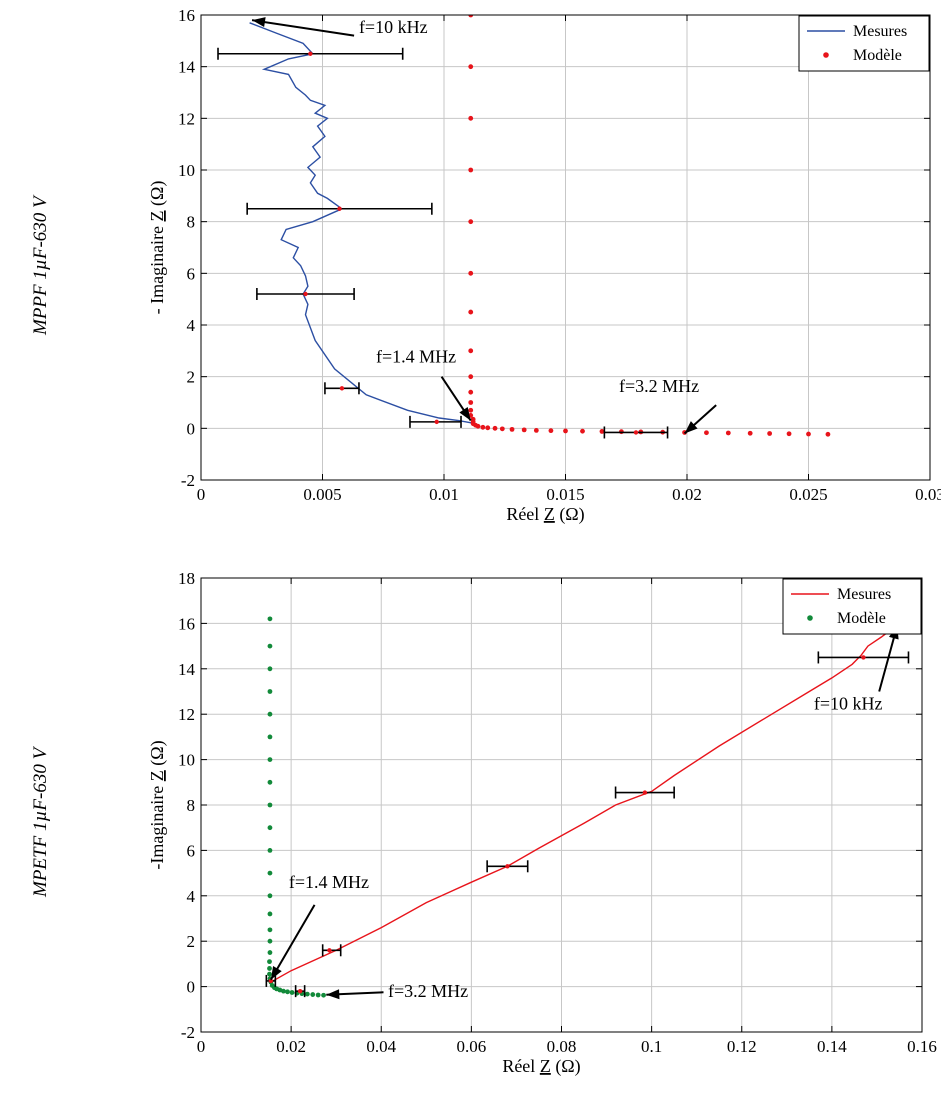 The height and width of the screenshot is (1103, 941). Describe the element at coordinates (928, 494) in the screenshot. I see `x-tick-label: 0.03` at that location.